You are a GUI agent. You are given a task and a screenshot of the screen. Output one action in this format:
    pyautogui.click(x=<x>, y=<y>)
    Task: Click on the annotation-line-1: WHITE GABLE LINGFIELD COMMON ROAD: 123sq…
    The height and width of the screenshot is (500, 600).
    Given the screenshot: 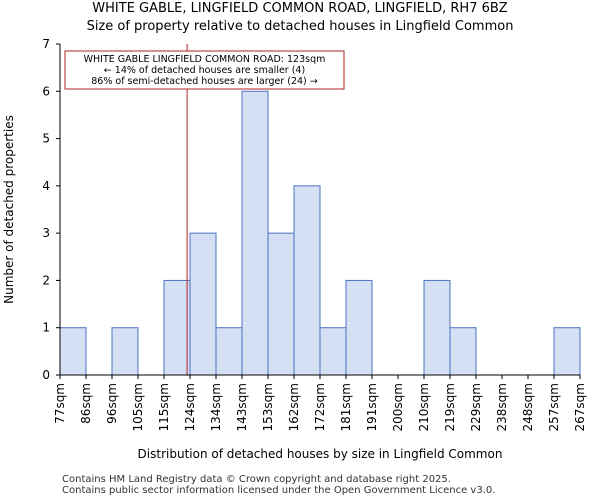 What is the action you would take?
    pyautogui.click(x=205, y=59)
    